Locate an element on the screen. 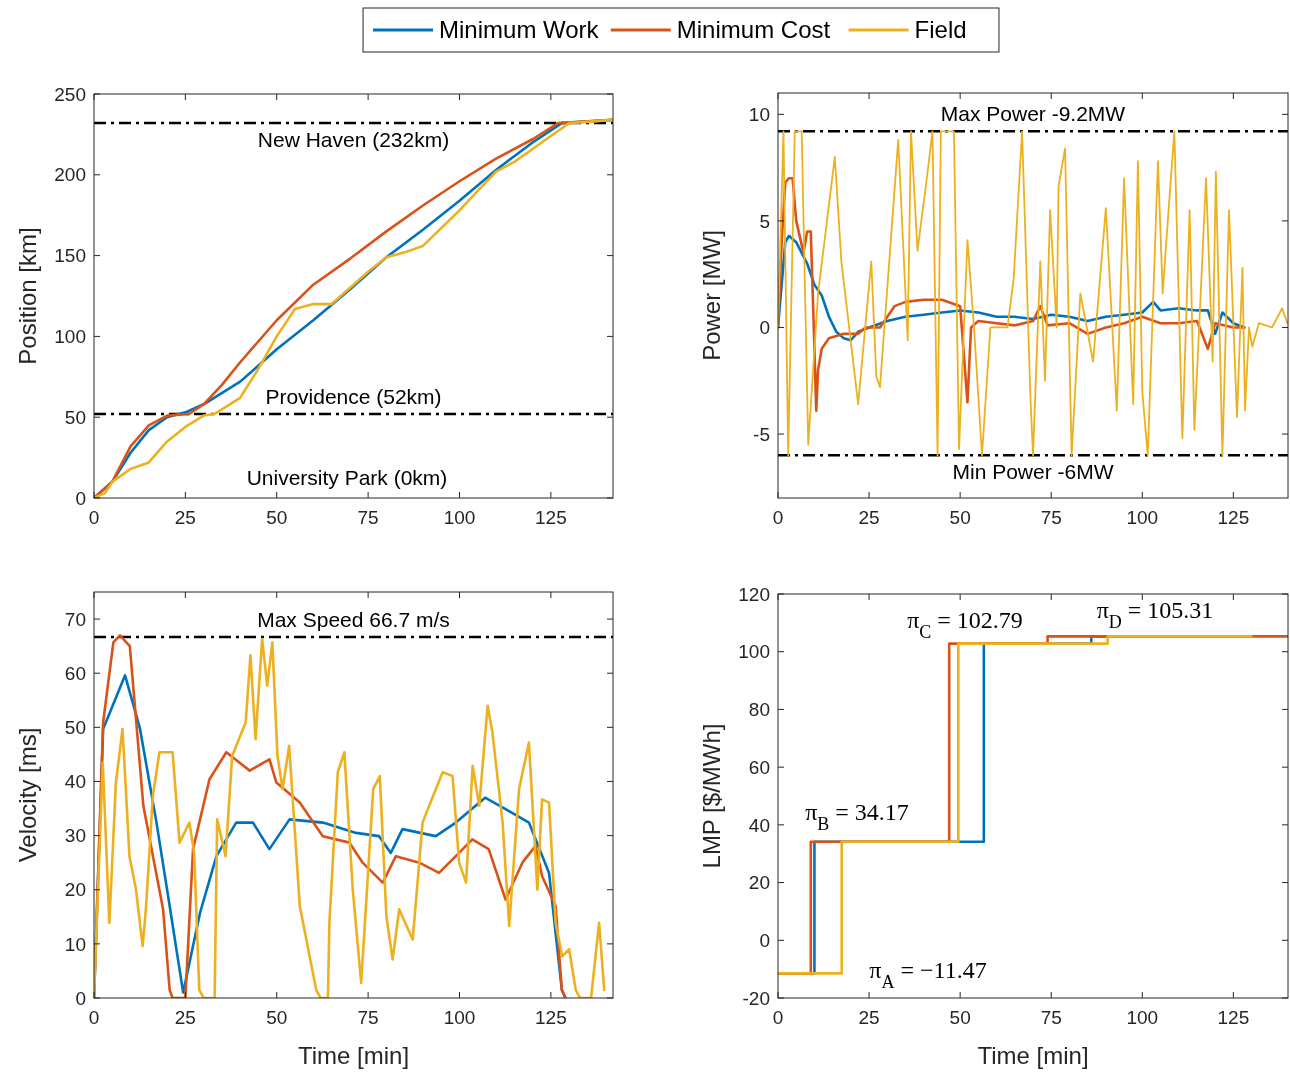  y-tick-label: 150 is located at coordinates (70, 256).